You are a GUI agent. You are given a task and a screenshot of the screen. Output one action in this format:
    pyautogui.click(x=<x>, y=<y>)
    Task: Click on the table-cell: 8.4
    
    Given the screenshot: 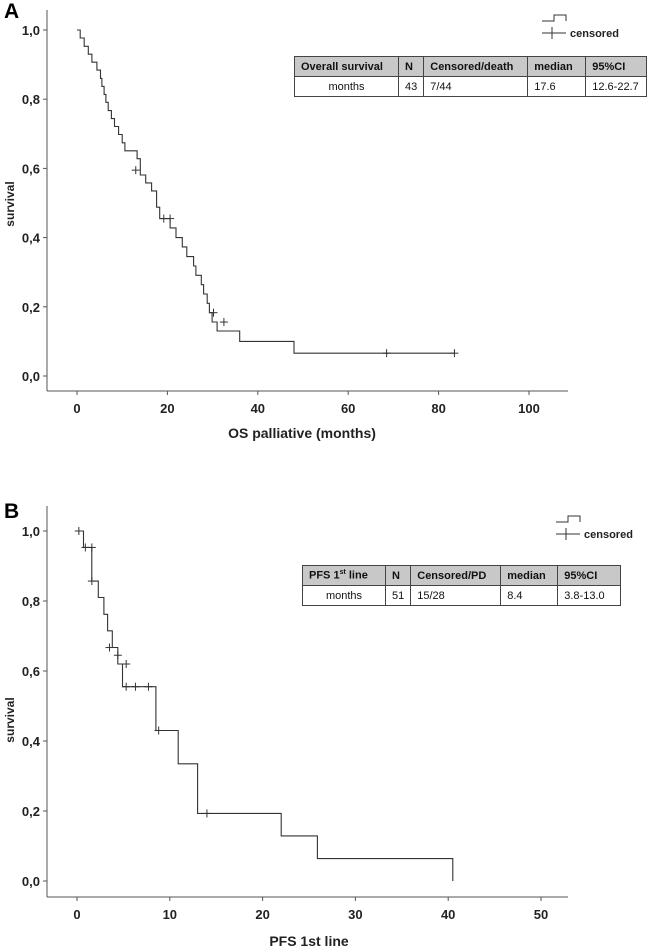 What is the action you would take?
    pyautogui.click(x=529, y=595)
    